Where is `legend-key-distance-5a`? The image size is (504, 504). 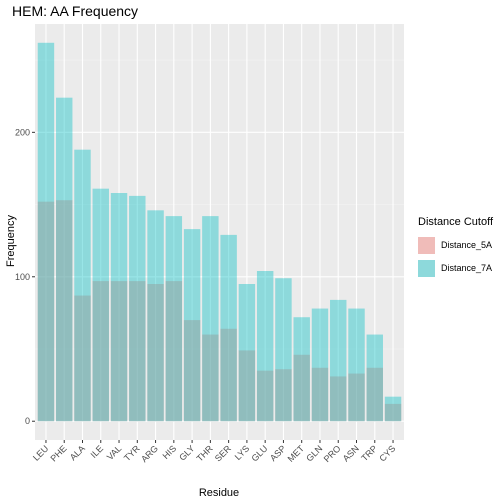 legend-key-distance-5a is located at coordinates (426, 245).